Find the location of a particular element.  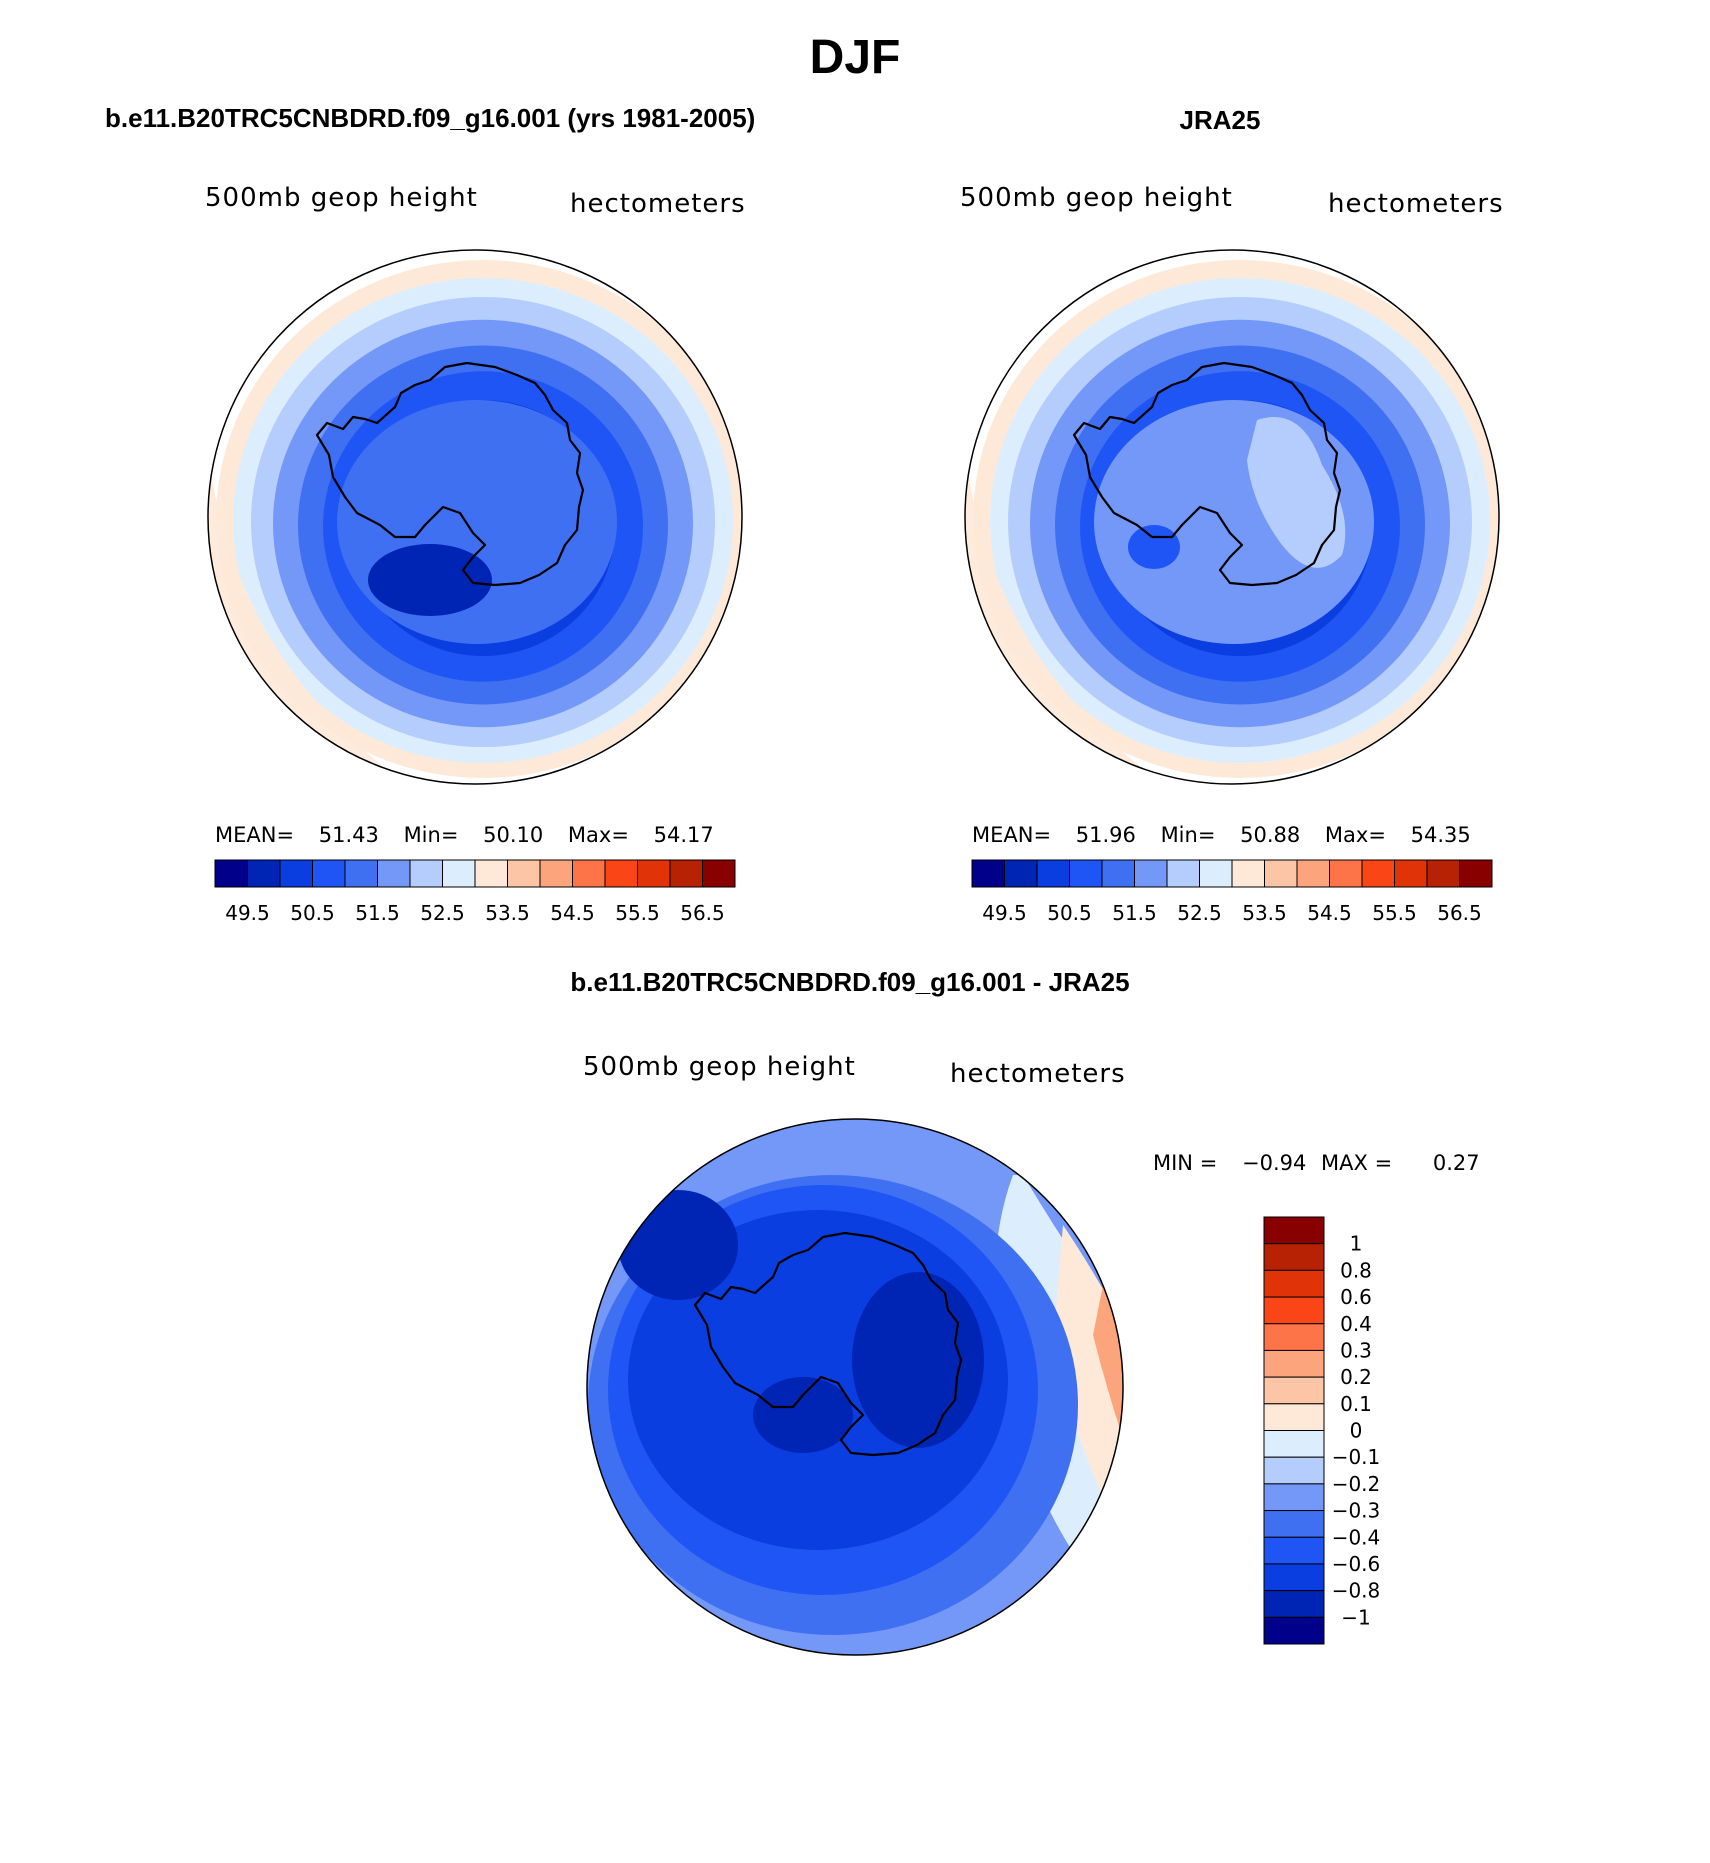

diff-units-label: hectometers is located at coordinates (1038, 1074).